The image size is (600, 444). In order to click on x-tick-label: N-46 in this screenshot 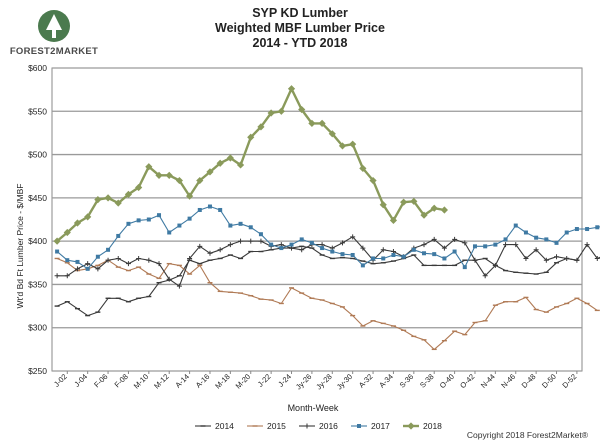, I will do `click(508, 381)`.